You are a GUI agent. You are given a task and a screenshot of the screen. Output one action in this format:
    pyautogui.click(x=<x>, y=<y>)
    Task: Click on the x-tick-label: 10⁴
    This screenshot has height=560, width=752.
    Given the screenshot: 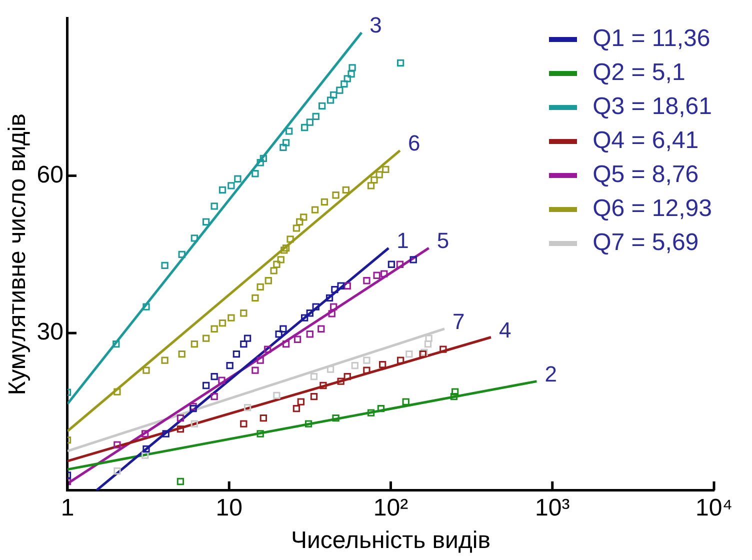 What is the action you would take?
    pyautogui.click(x=714, y=508)
    